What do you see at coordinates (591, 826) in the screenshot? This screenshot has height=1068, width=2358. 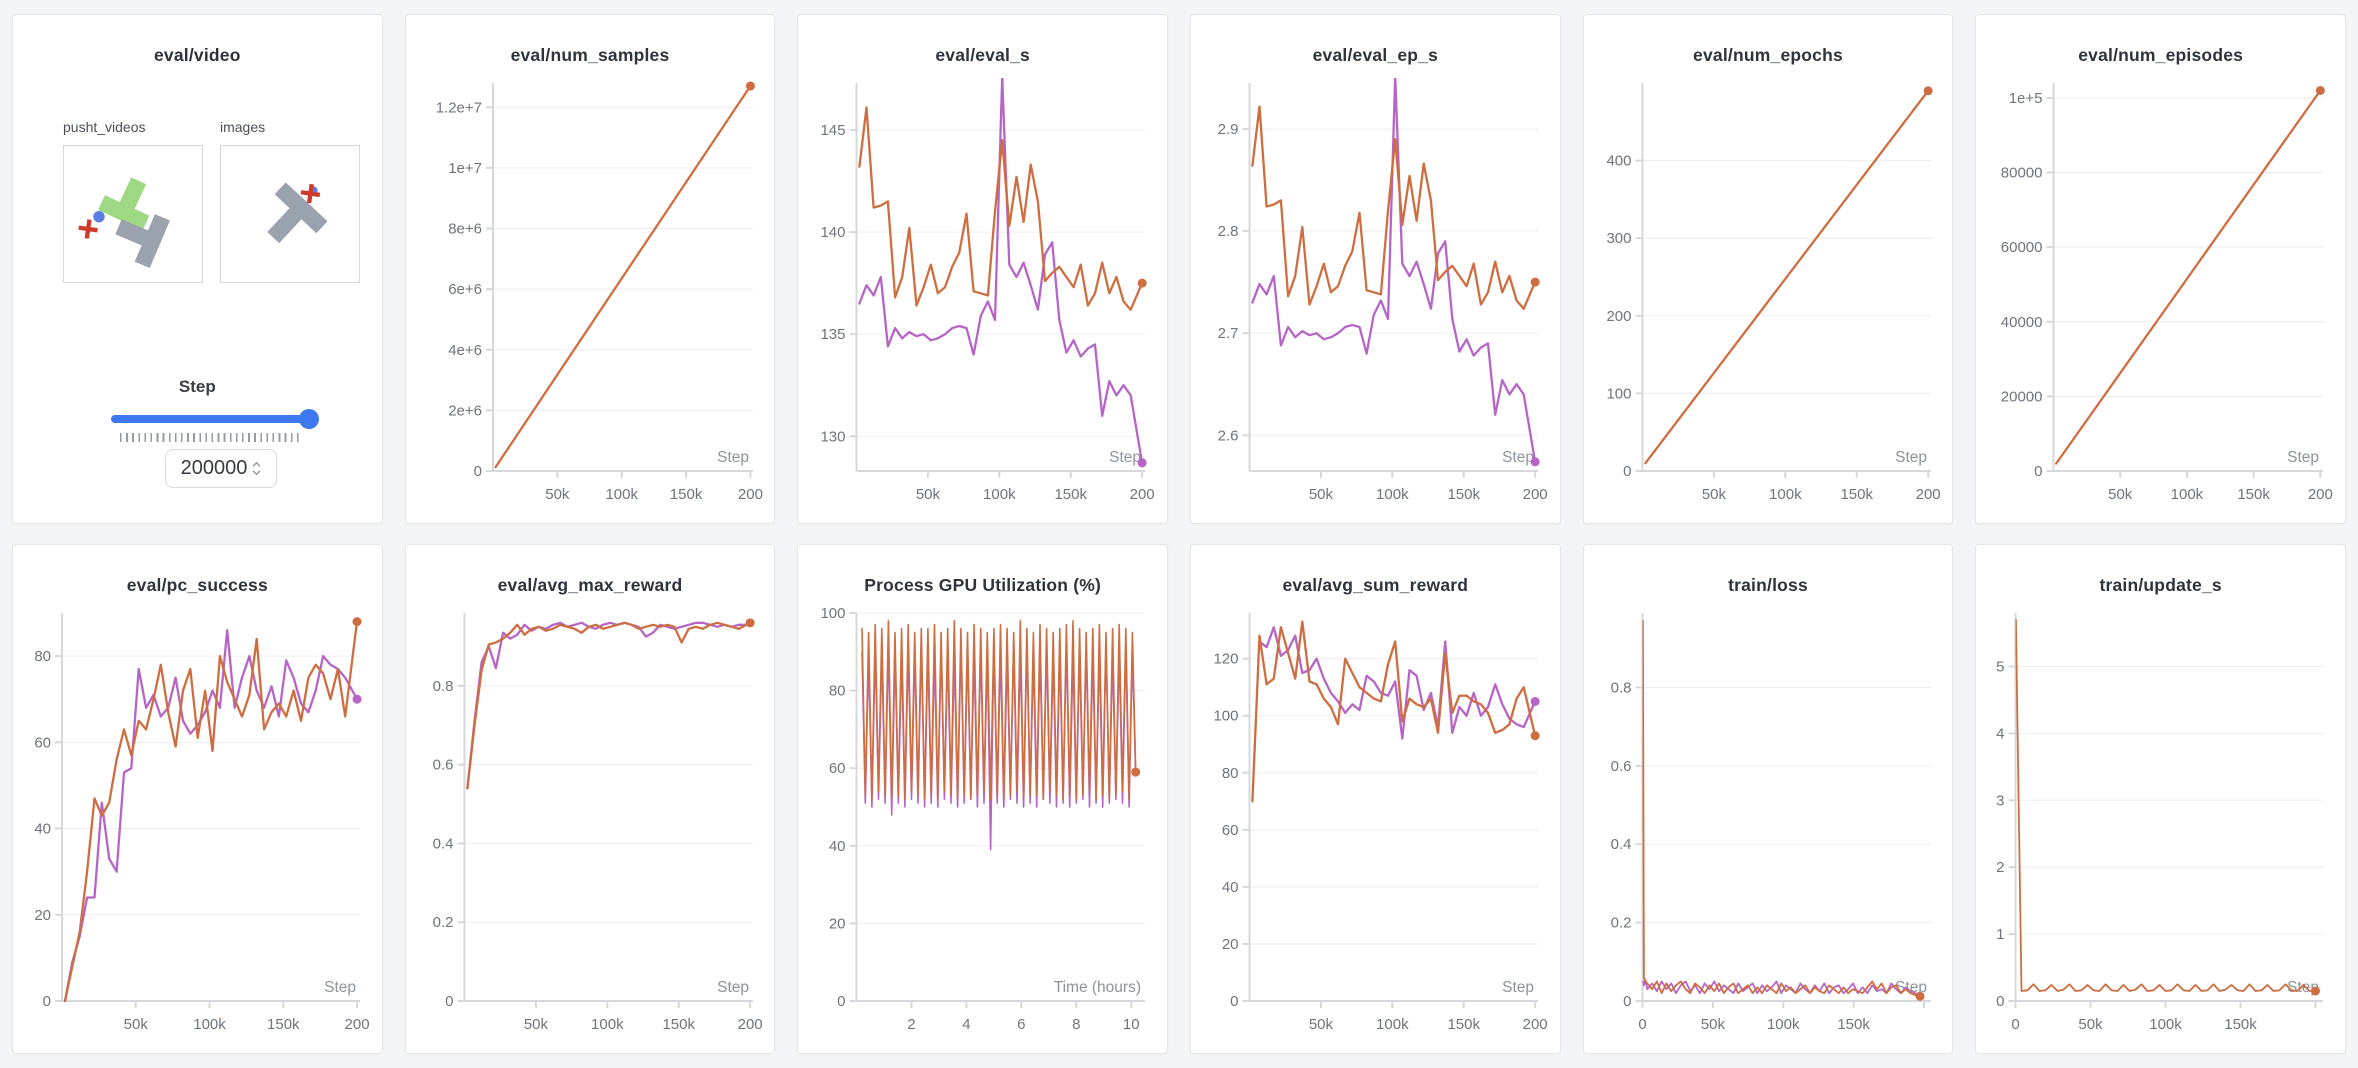 I see `line-chart-avg-max-reward: 0 0.2 0.4 0.6 0.8 50k 100k 150k 200 Step` at bounding box center [591, 826].